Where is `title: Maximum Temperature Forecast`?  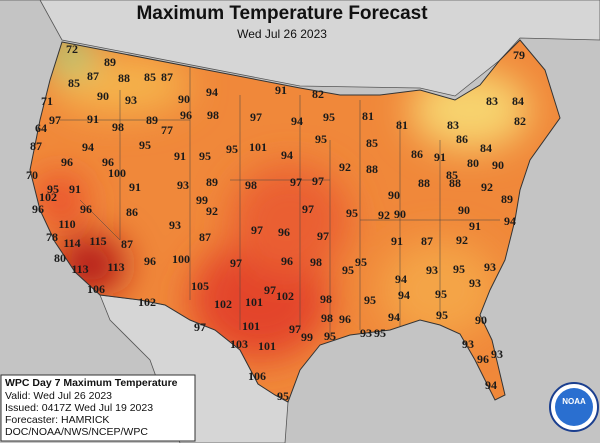
title: Maximum Temperature Forecast is located at coordinates (282, 13).